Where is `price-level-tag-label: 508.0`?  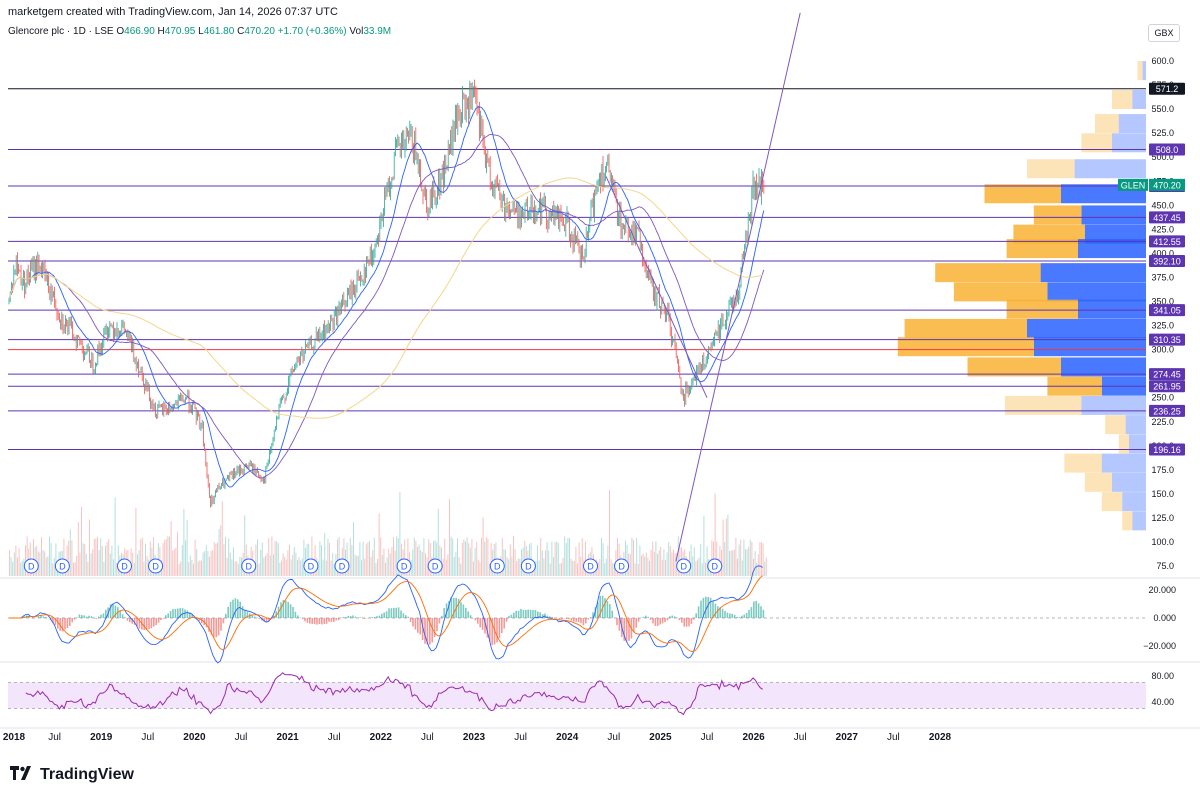 price-level-tag-label: 508.0 is located at coordinates (1167, 150).